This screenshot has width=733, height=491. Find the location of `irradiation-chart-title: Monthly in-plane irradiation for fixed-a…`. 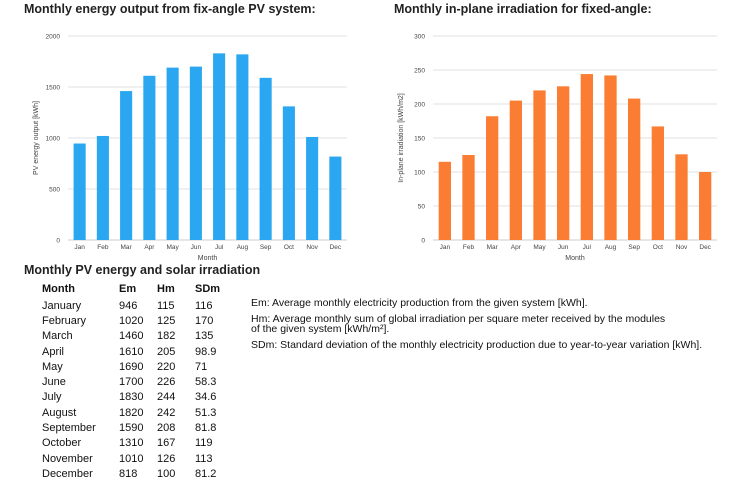

irradiation-chart-title: Monthly in-plane irradiation for fixed-a… is located at coordinates (523, 9).